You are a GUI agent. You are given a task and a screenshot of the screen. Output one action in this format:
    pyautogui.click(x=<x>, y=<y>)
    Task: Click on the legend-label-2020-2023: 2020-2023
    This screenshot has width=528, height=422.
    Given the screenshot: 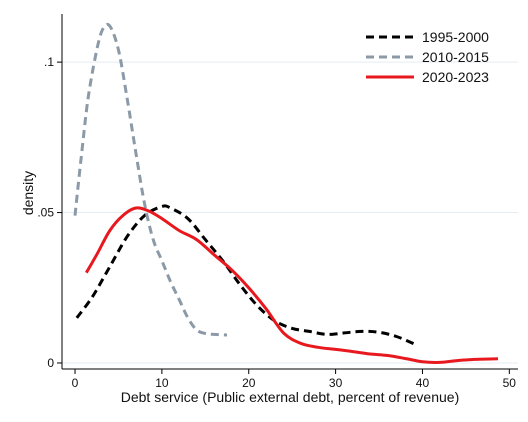 What is the action you would take?
    pyautogui.click(x=455, y=77)
    